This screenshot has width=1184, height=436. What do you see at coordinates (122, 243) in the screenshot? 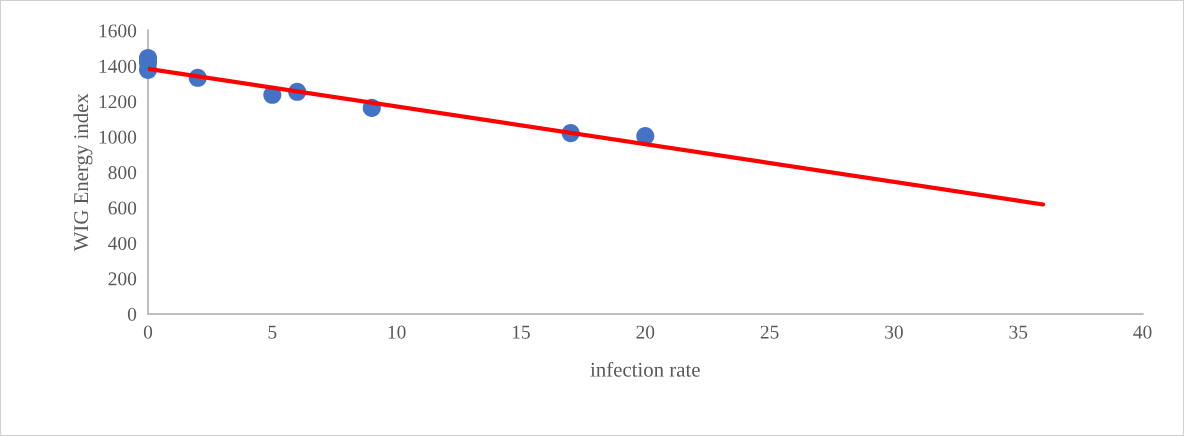
I see `y-tick-label: 400` at bounding box center [122, 243].